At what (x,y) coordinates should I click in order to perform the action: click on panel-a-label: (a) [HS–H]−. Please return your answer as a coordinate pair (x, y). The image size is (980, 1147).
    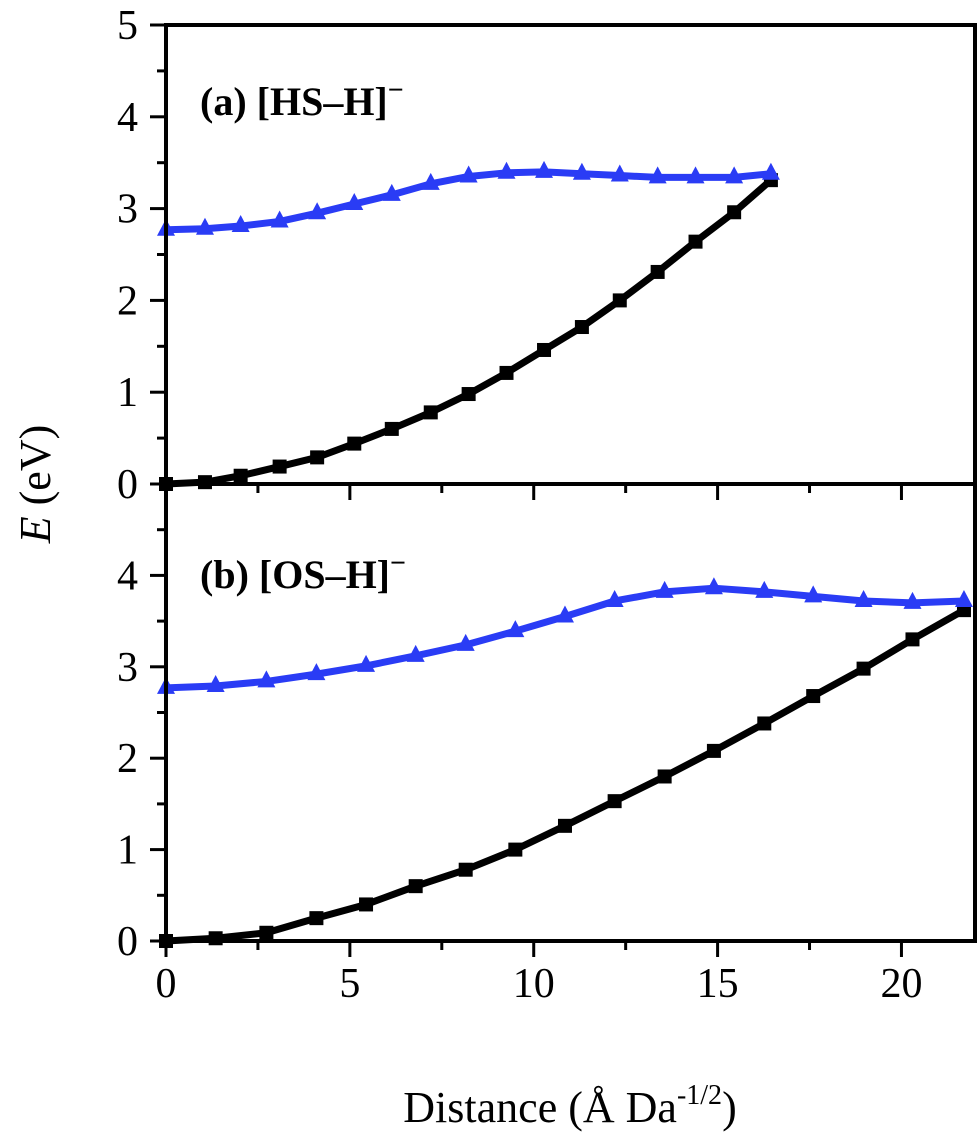
    Looking at the image, I should click on (302, 99).